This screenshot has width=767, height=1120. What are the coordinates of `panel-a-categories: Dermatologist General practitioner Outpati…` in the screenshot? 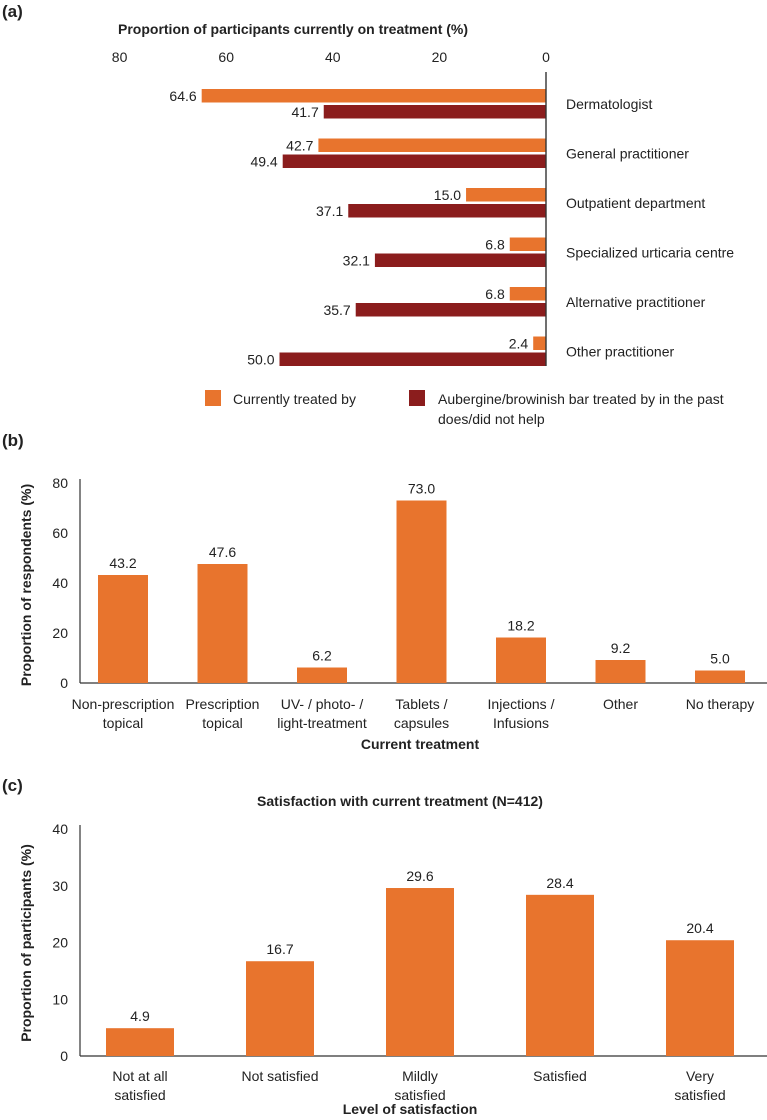 It's located at (650, 228).